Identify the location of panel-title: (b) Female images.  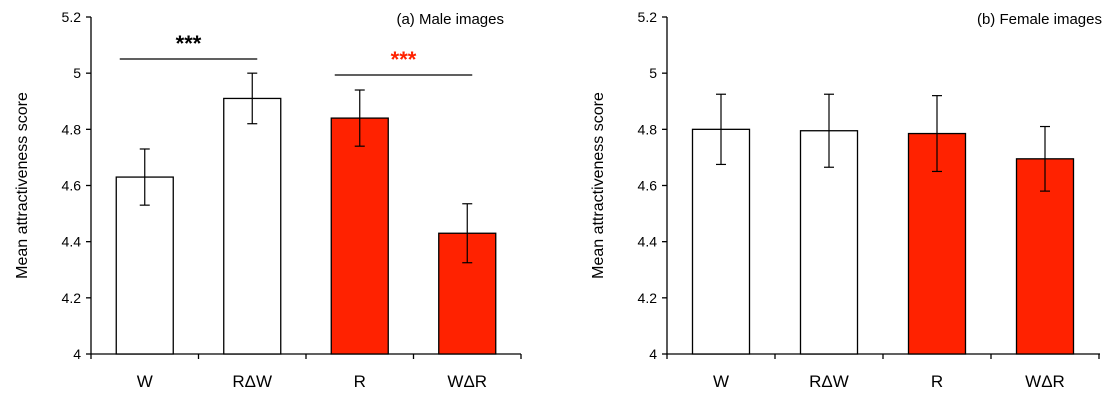
(1039, 19).